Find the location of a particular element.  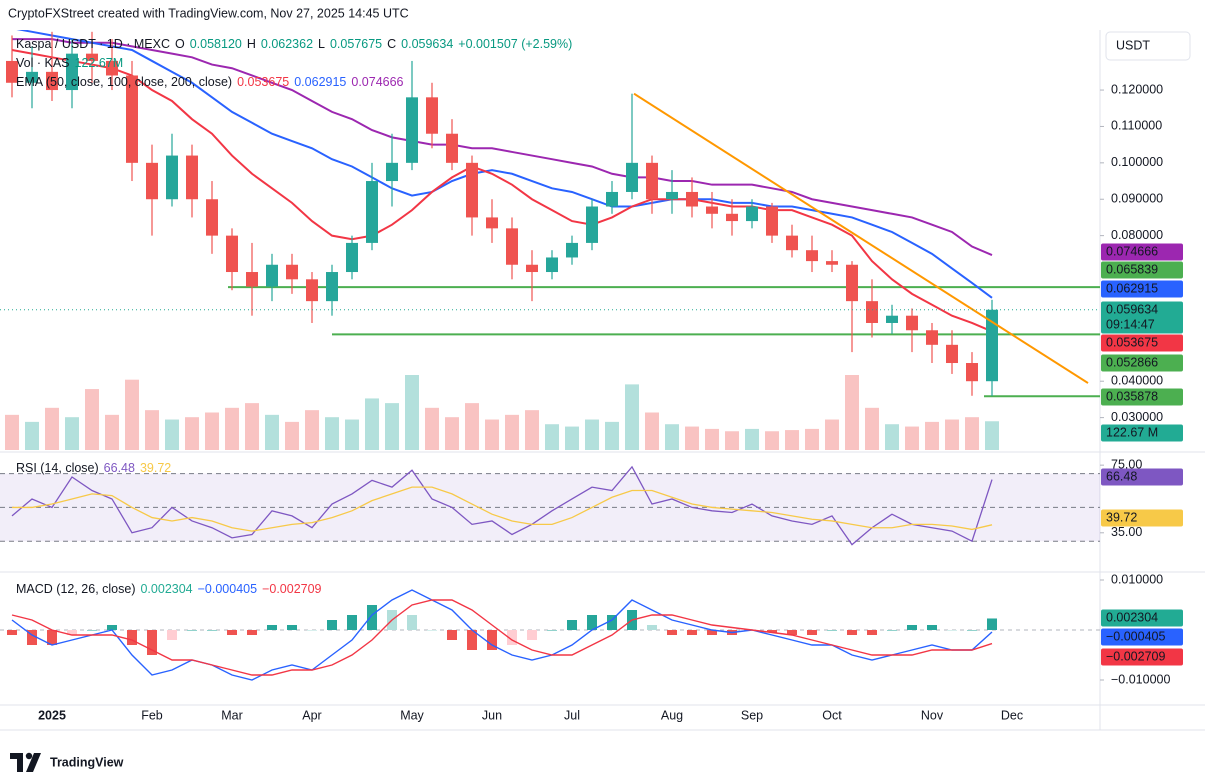

y-tick-label: 0.120000 is located at coordinates (1137, 89).